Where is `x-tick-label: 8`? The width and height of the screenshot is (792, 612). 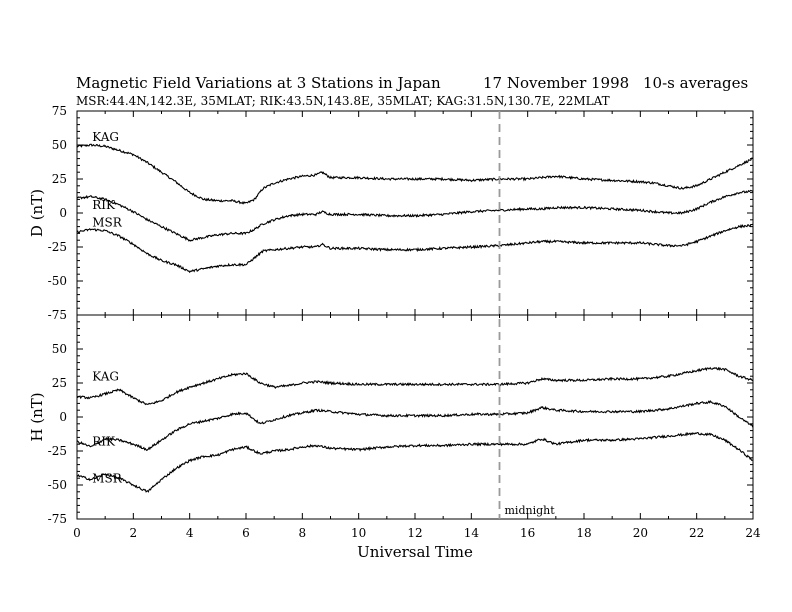 x-tick-label: 8 is located at coordinates (303, 533).